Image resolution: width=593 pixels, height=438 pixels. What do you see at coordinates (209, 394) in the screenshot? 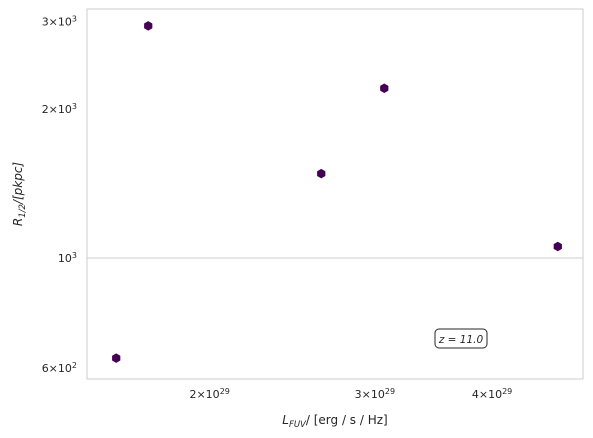
I see `x-tick-label: 2×1029` at bounding box center [209, 394].